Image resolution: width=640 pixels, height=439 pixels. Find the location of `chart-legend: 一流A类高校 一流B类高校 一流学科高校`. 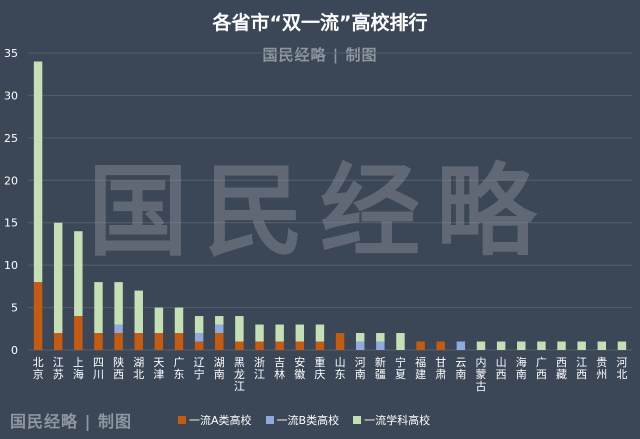

chart-legend: 一流A类高校 一流B类高校 一流学科高校 is located at coordinates (398, 420).